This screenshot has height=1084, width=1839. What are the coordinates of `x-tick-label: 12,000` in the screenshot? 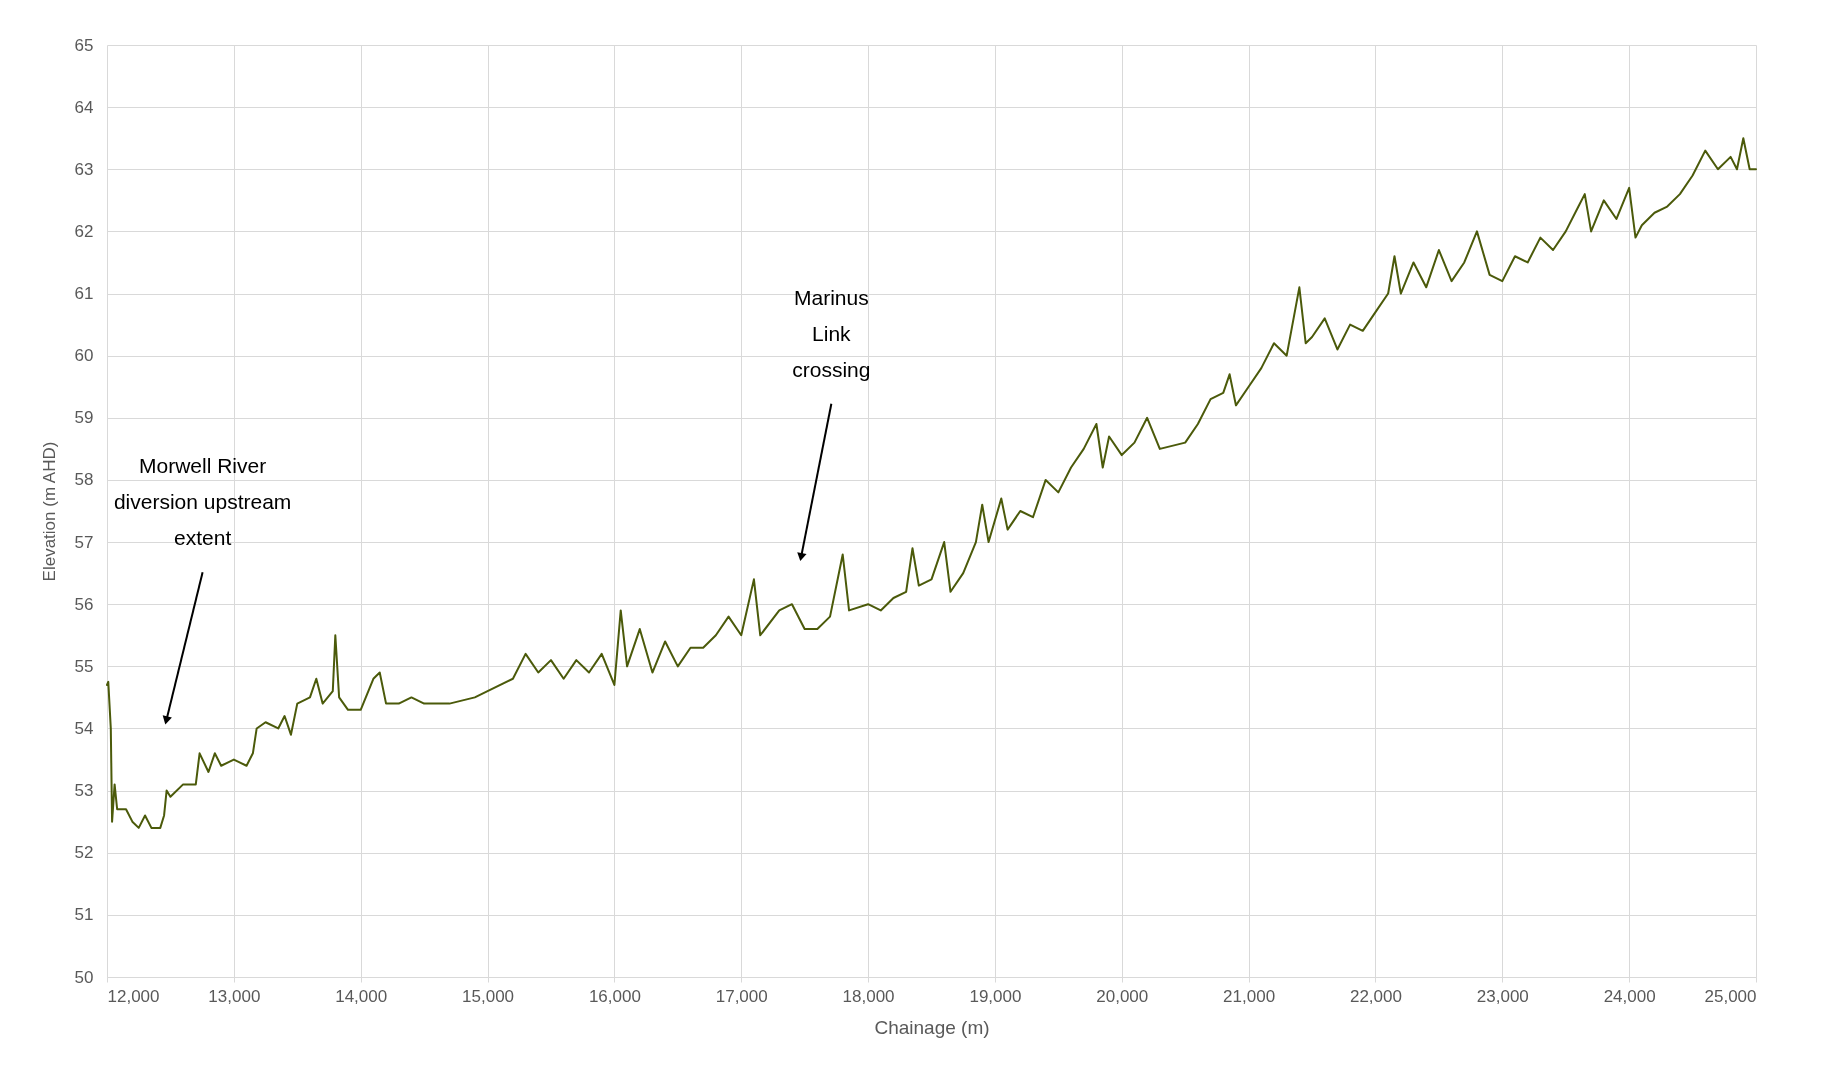 It's located at (133, 996).